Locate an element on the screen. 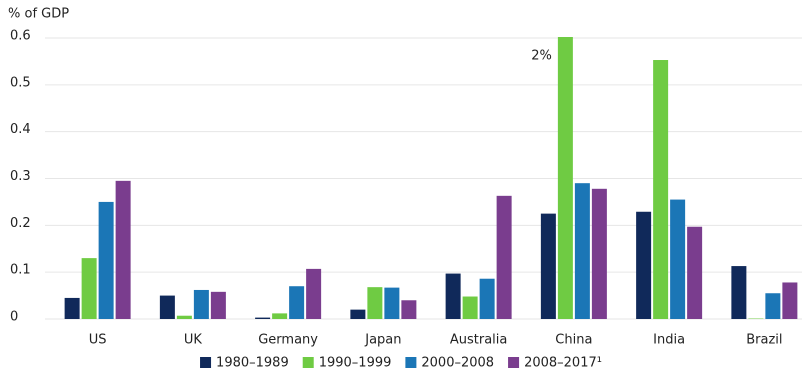  x-tick-label: US is located at coordinates (98, 340).